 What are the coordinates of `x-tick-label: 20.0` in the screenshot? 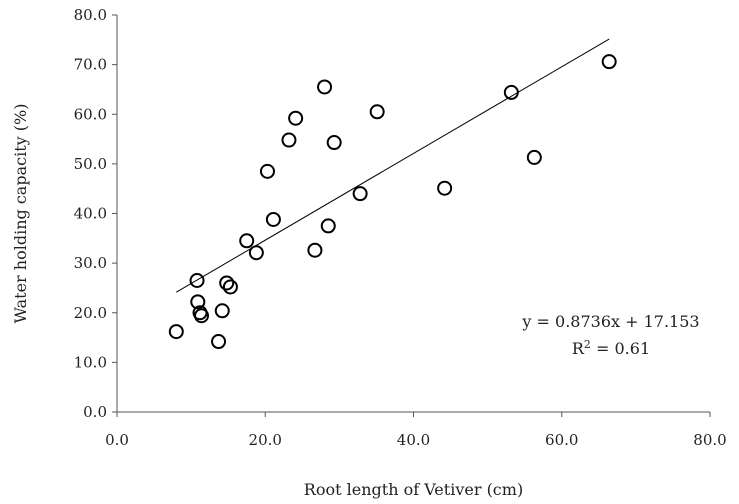 It's located at (265, 440).